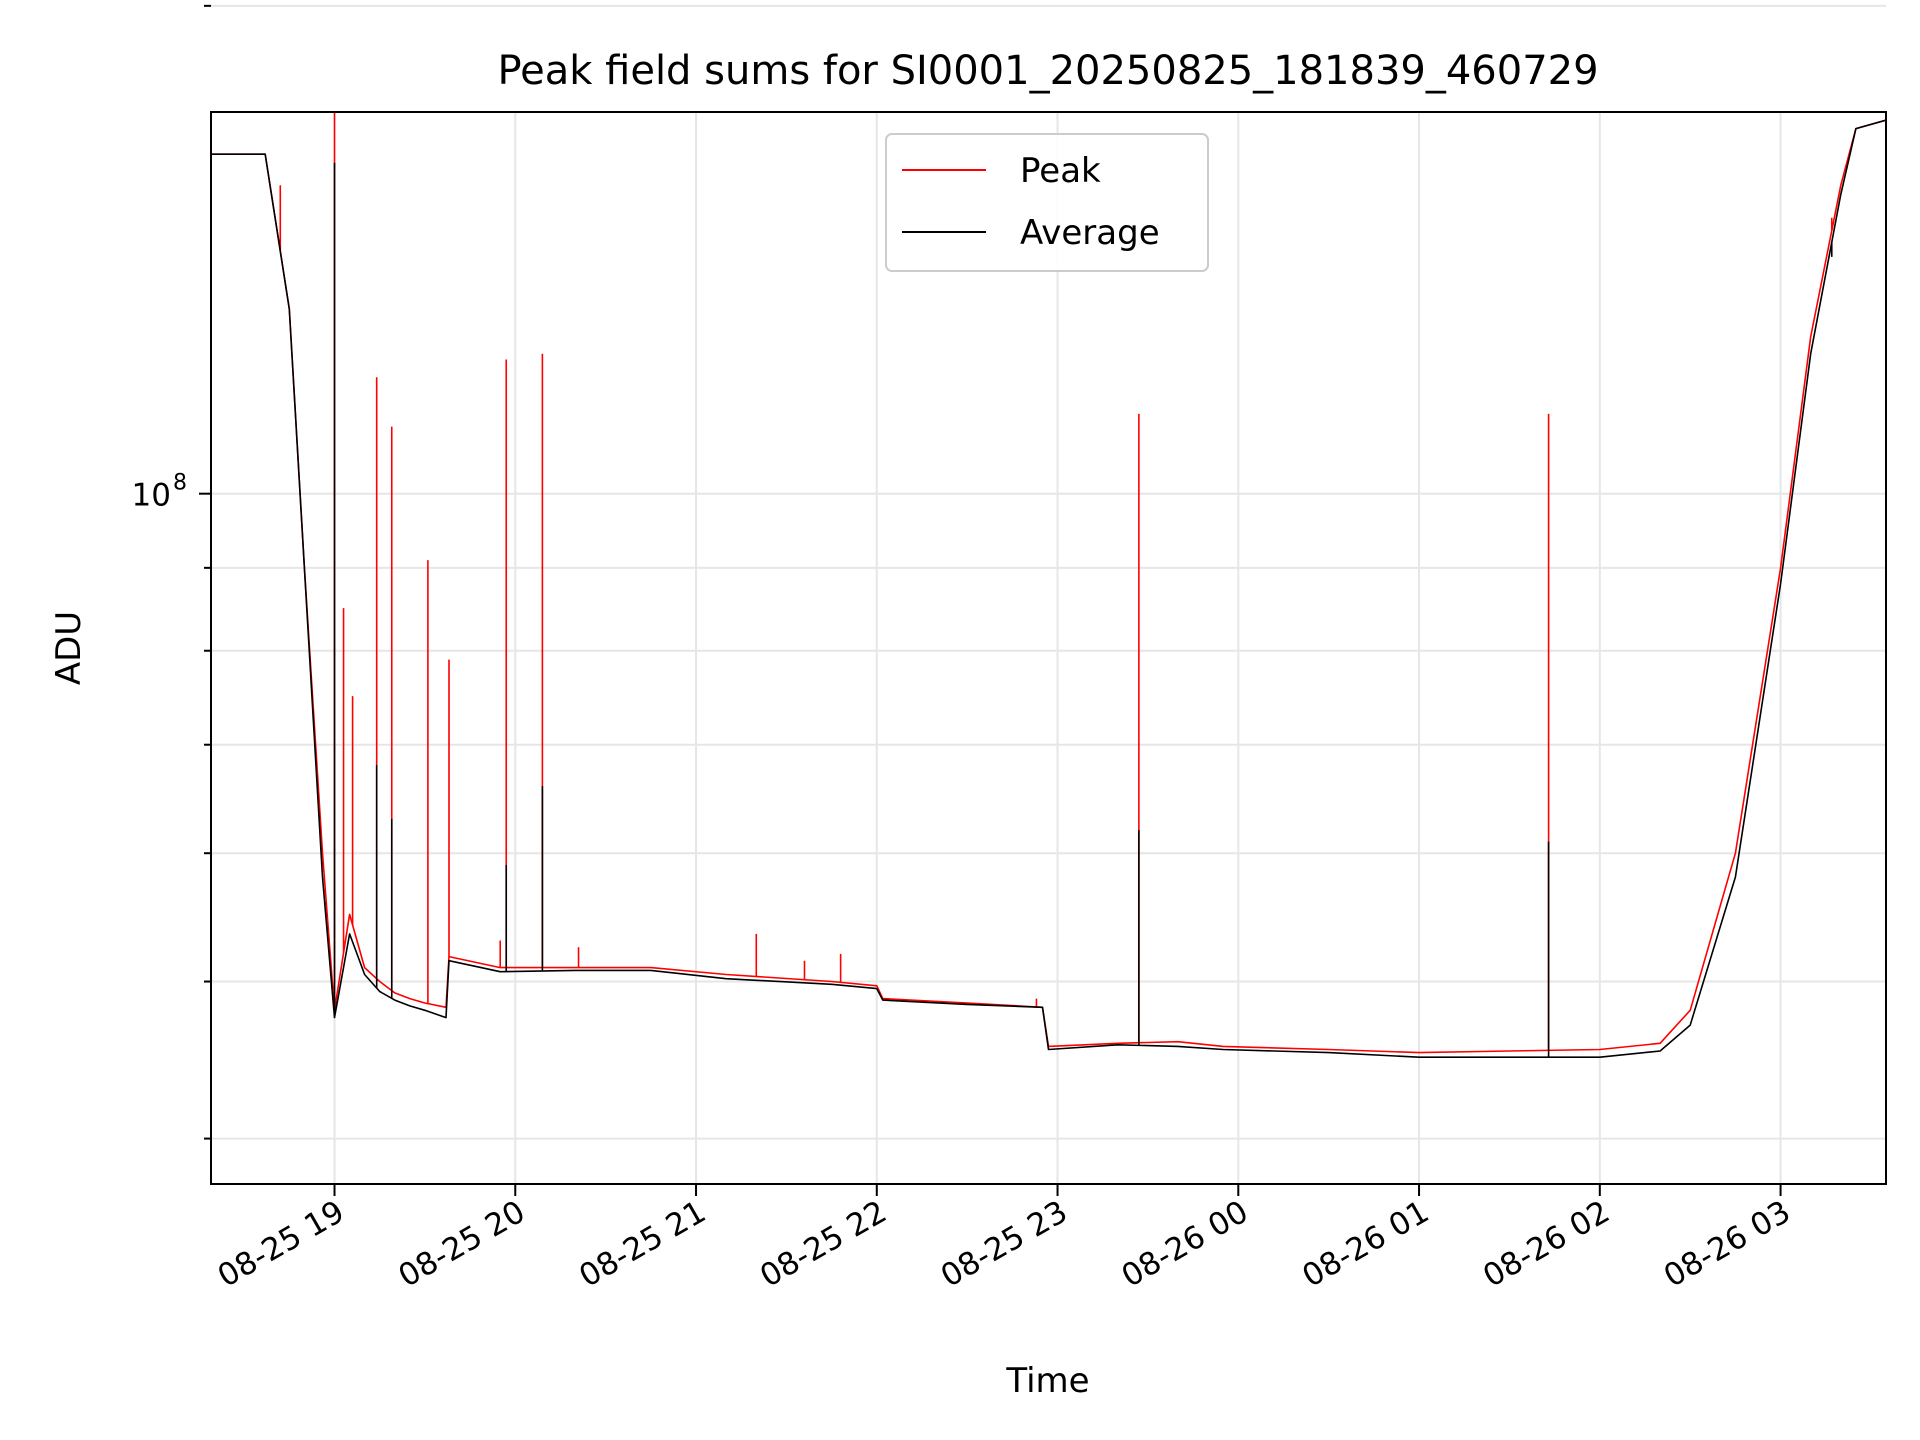  I want to click on y-tick-label: 10, so click(151, 496).